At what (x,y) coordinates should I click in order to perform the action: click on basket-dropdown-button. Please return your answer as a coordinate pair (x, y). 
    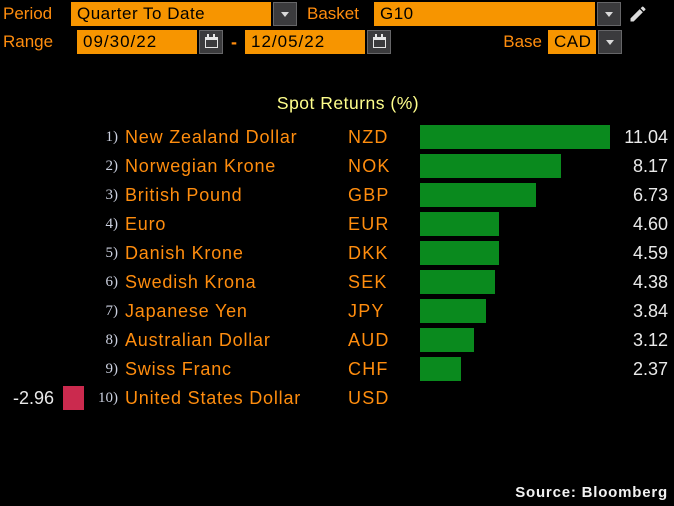
    Looking at the image, I should click on (609, 14).